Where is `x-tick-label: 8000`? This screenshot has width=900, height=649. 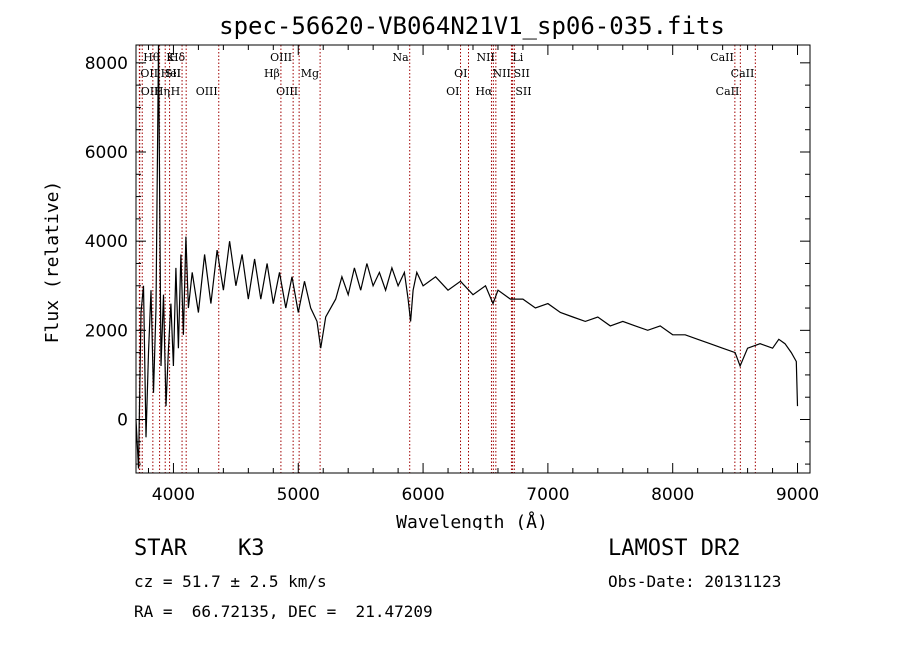 x-tick-label: 8000 is located at coordinates (672, 495).